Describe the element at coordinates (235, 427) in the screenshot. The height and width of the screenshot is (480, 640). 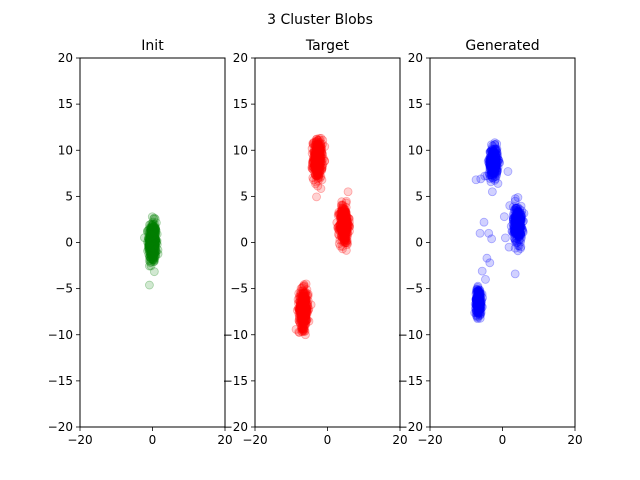
I see `y-tick-label: −20` at that location.